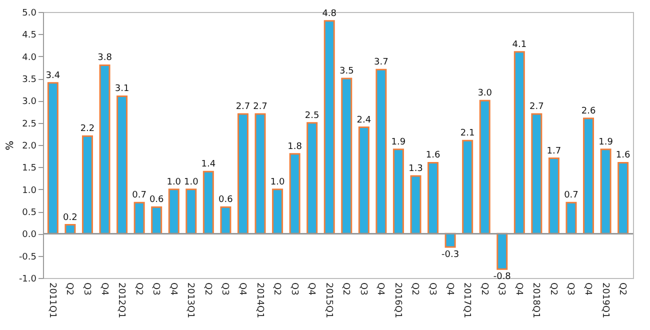 The height and width of the screenshot is (330, 650). I want to click on x-tick-label: 2017Q1, so click(467, 300).